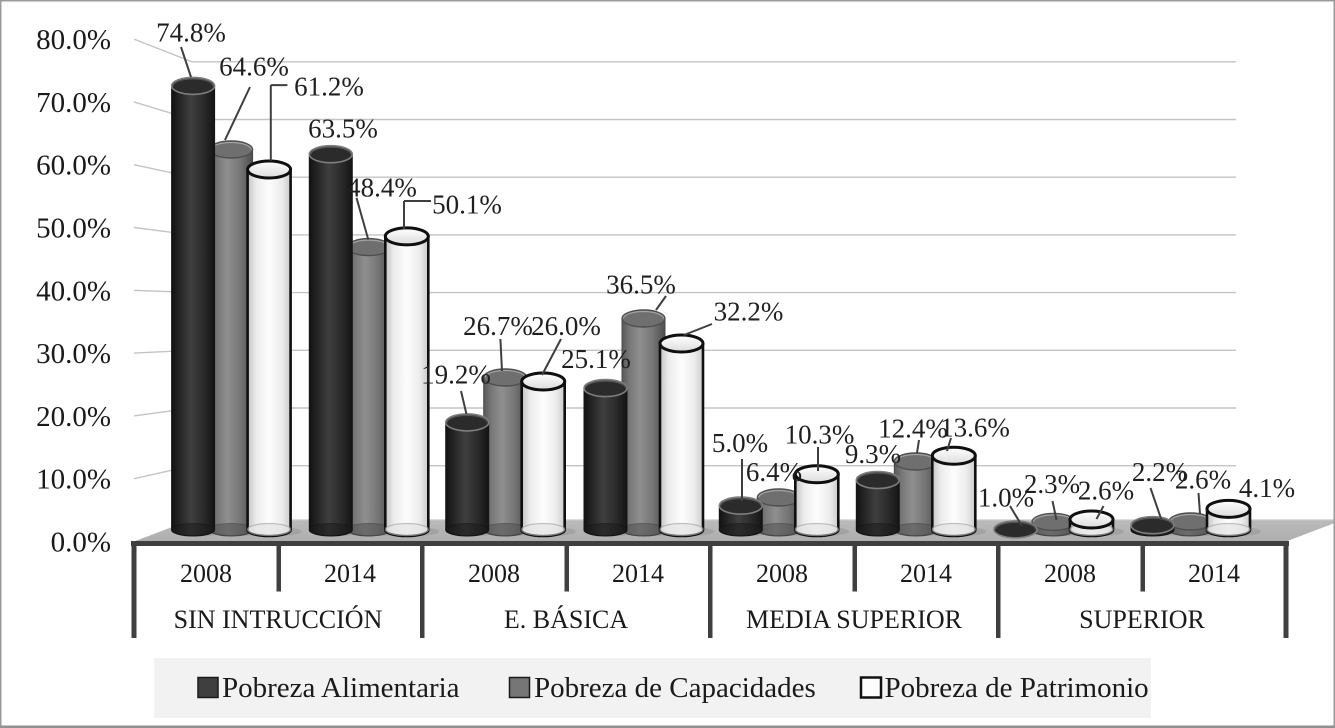 The height and width of the screenshot is (728, 1335). What do you see at coordinates (820, 435) in the screenshot?
I see `svg-text: 10.3%` at bounding box center [820, 435].